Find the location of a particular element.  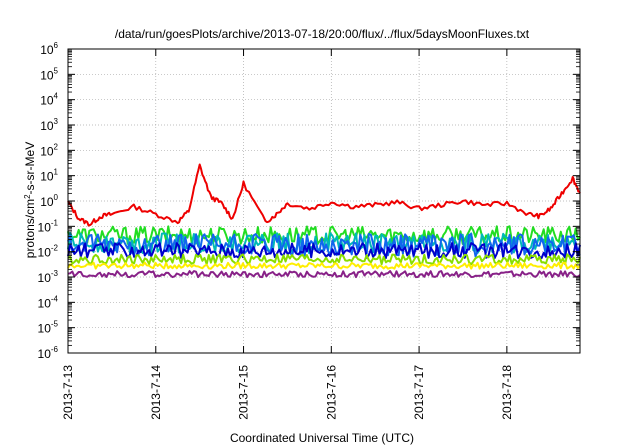

y-tick-label-exponent: -5 is located at coordinates (55, 324).